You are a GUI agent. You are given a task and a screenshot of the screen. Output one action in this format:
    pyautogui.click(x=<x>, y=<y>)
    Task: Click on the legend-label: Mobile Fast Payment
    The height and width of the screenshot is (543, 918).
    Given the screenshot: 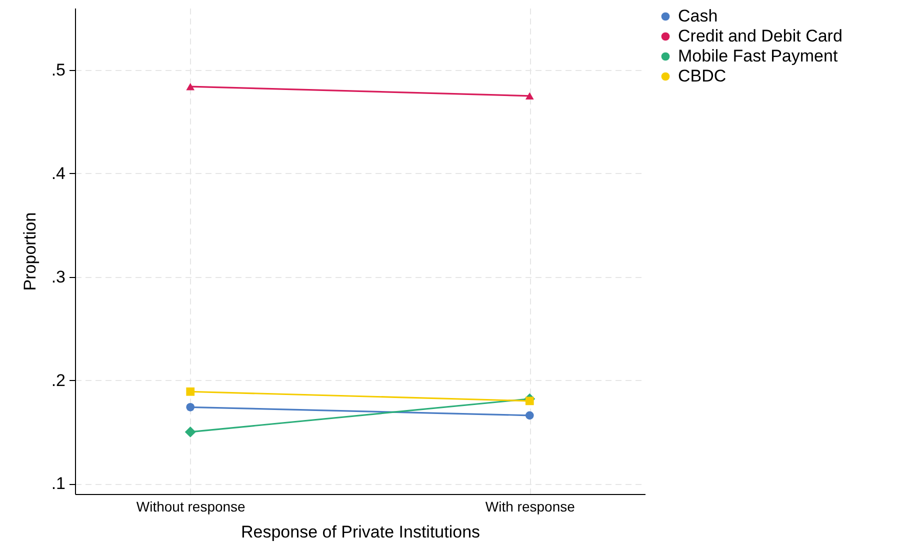 What is the action you would take?
    pyautogui.click(x=758, y=56)
    